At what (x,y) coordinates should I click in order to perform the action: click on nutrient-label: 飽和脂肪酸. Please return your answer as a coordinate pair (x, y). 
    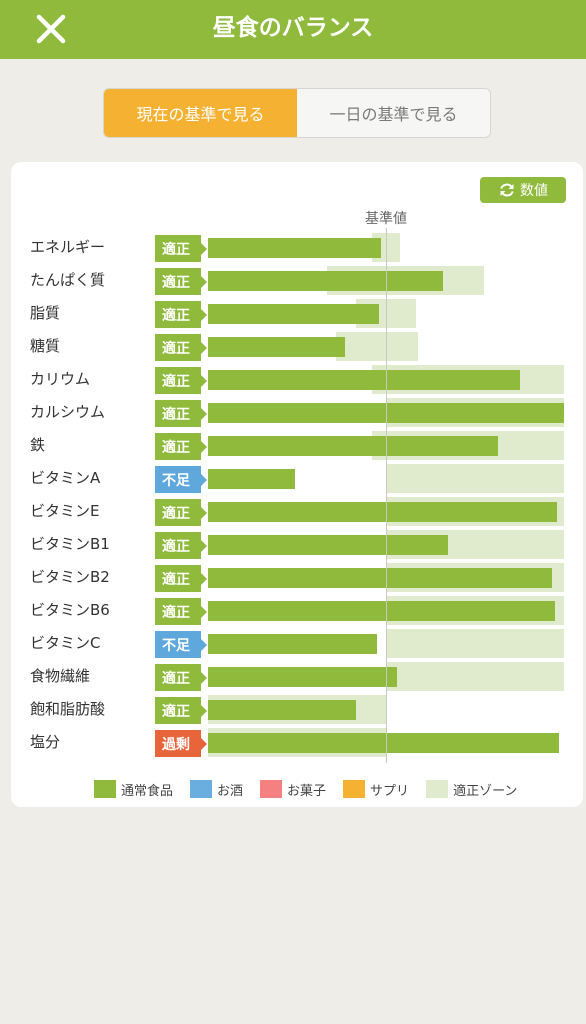
    Looking at the image, I should click on (68, 709).